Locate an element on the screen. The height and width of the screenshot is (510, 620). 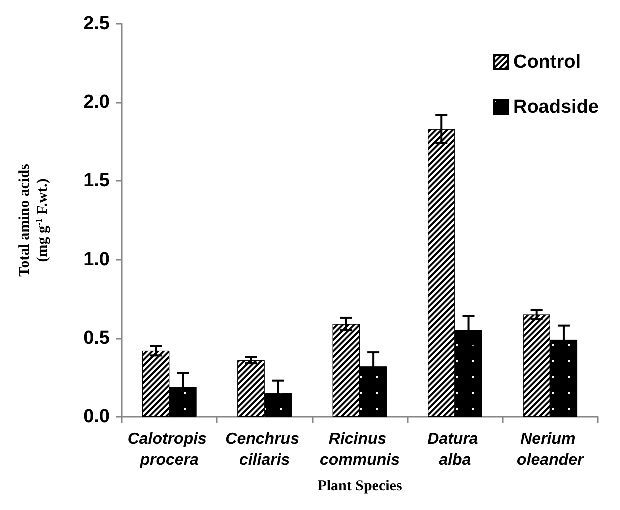
y-tick-label: 1.5 is located at coordinates (97, 181).